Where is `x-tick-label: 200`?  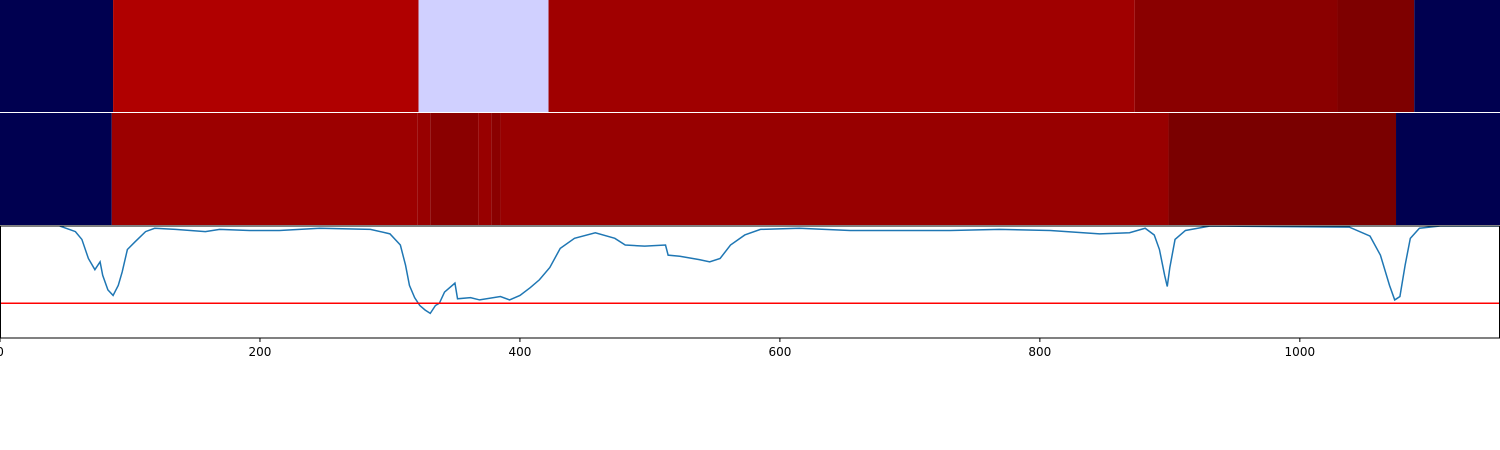 x-tick-label: 200 is located at coordinates (260, 352).